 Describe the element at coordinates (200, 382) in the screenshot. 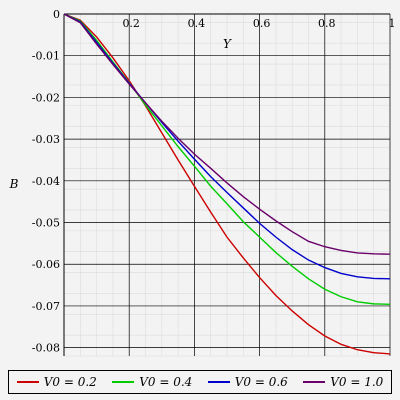

I see `legend: V0 = 0.2 V0 = 0.4 V0 = 0.6 V0 = 1.0` at that location.